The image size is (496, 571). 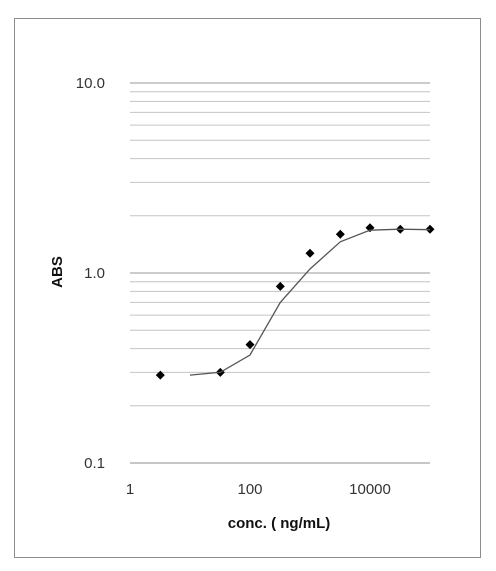 What do you see at coordinates (94, 463) in the screenshot?
I see `y-tick-label: 0.1` at bounding box center [94, 463].